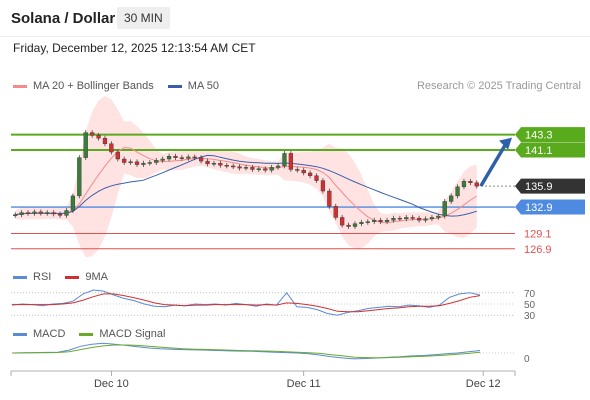 The width and height of the screenshot is (590, 400). Describe the element at coordinates (530, 316) in the screenshot. I see `rsi-tick-label: 30` at that location.